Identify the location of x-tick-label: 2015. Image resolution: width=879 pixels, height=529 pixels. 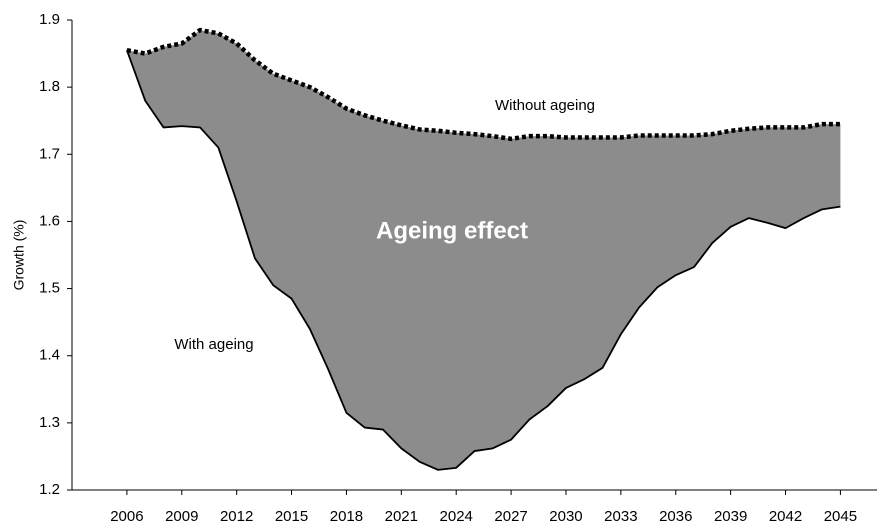
(291, 516).